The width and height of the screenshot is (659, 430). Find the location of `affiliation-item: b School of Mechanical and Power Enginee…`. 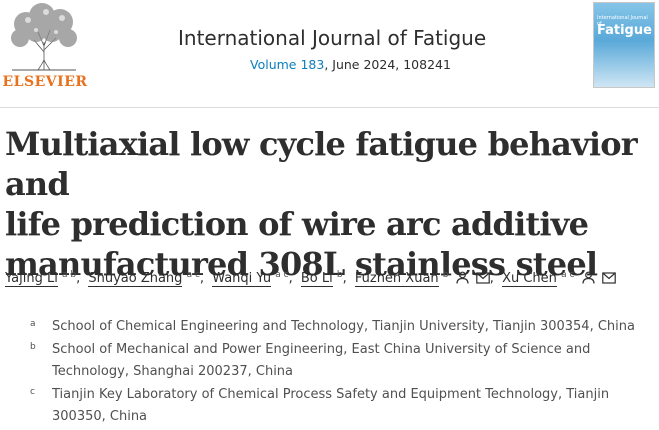

affiliation-item: b School of Mechanical and Power Enginee… is located at coordinates (340, 361).